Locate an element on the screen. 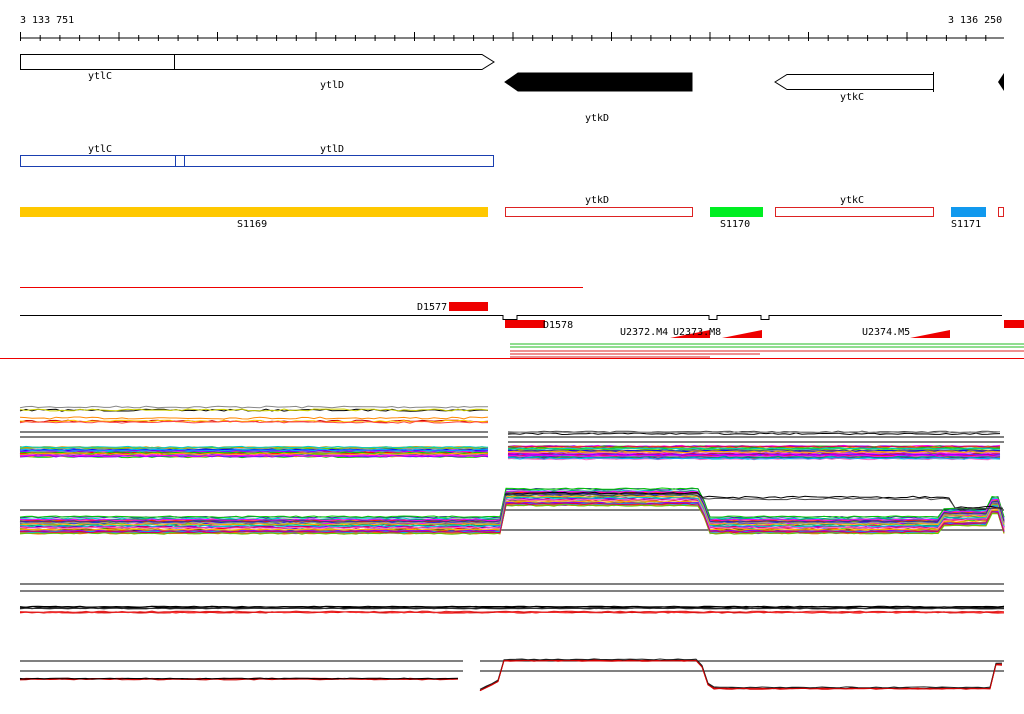 The width and height of the screenshot is (1024, 714). cds-label-ytlC: ytlC is located at coordinates (100, 149).